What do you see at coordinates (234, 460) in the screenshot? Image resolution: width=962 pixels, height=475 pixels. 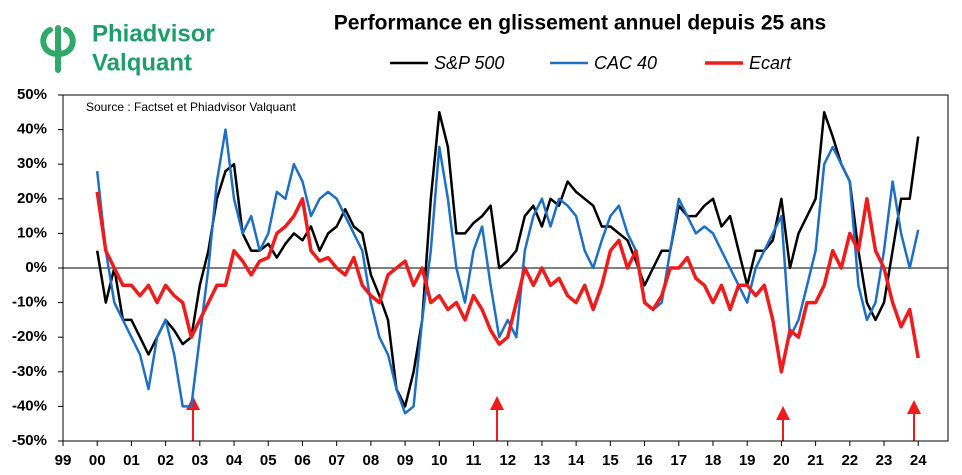 I see `x-tick-label: 04` at bounding box center [234, 460].